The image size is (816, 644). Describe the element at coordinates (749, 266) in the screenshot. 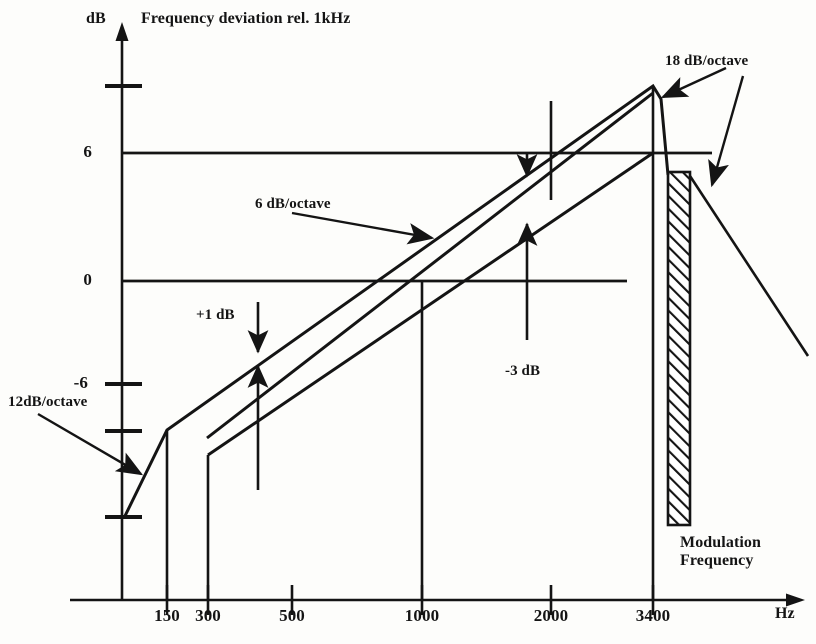

I see `leader-modulation-frequency` at that location.